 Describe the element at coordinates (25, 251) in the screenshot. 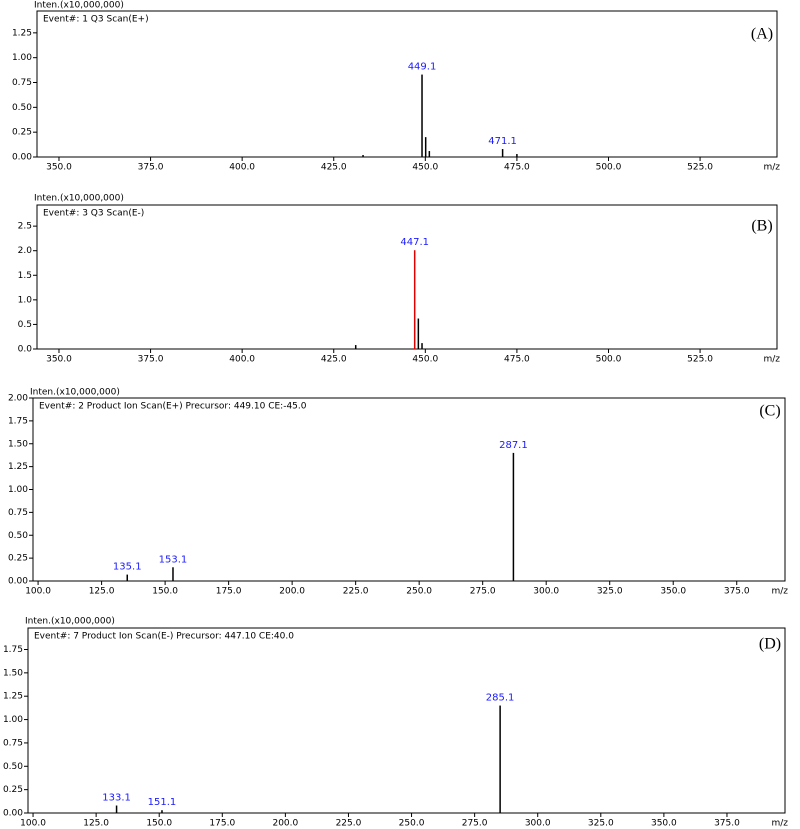

I see `y-tick-label: 2.0` at that location.